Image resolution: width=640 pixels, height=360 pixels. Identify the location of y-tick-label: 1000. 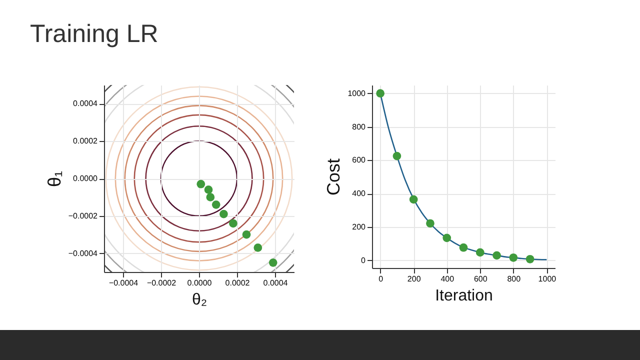
(357, 93).